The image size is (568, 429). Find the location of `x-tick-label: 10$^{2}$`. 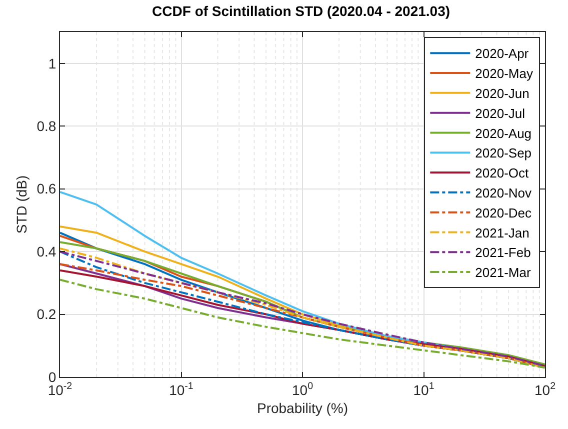

x-tick-label: 10$^{2}$ is located at coordinates (545, 389).